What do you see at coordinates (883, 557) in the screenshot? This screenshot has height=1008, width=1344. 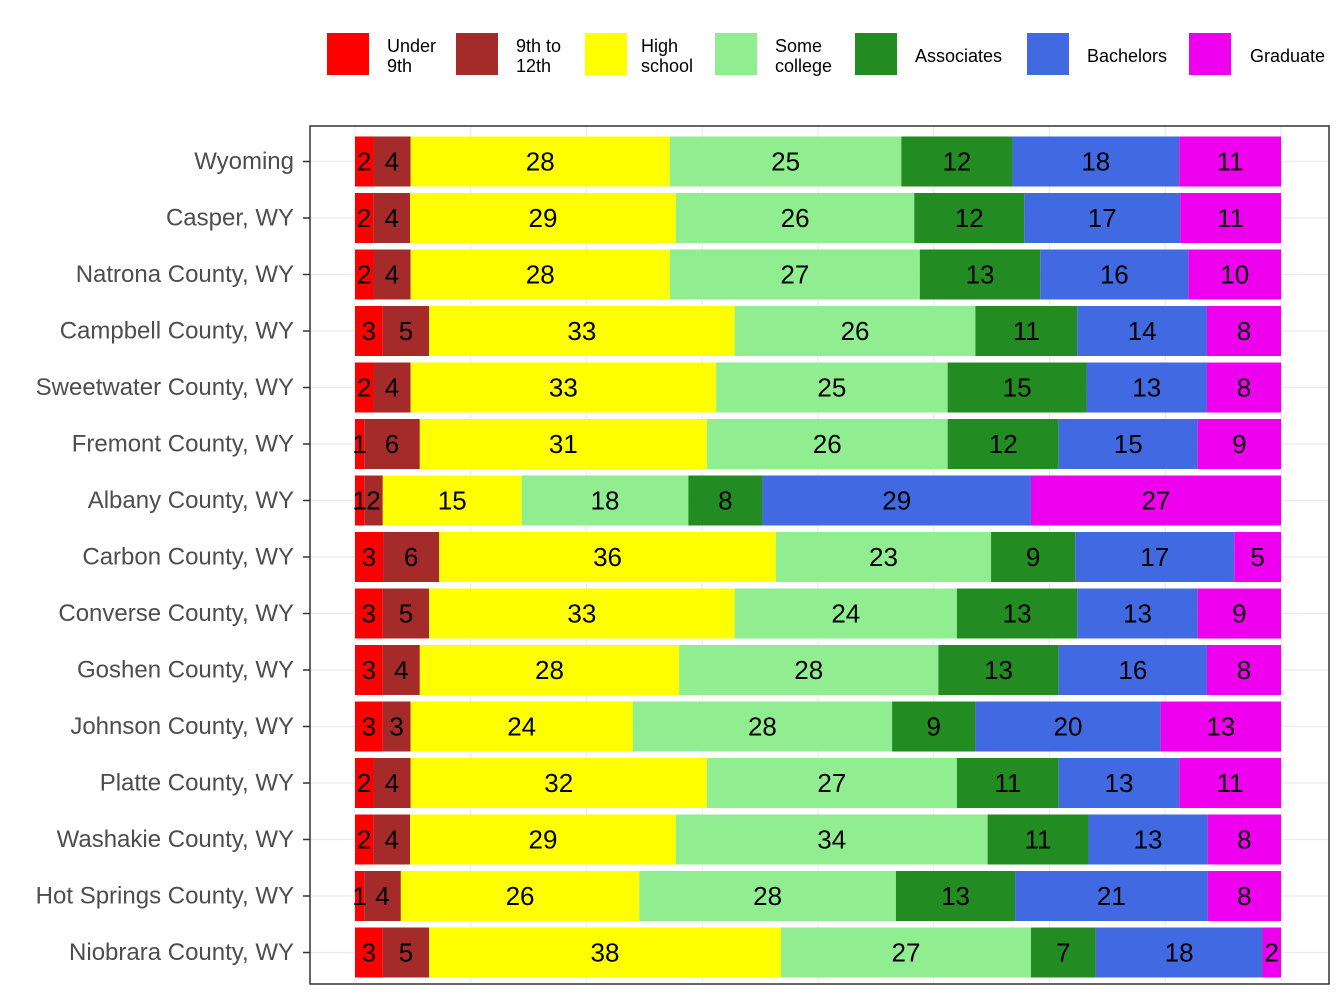 I see `bar-value-label: 23` at bounding box center [883, 557].